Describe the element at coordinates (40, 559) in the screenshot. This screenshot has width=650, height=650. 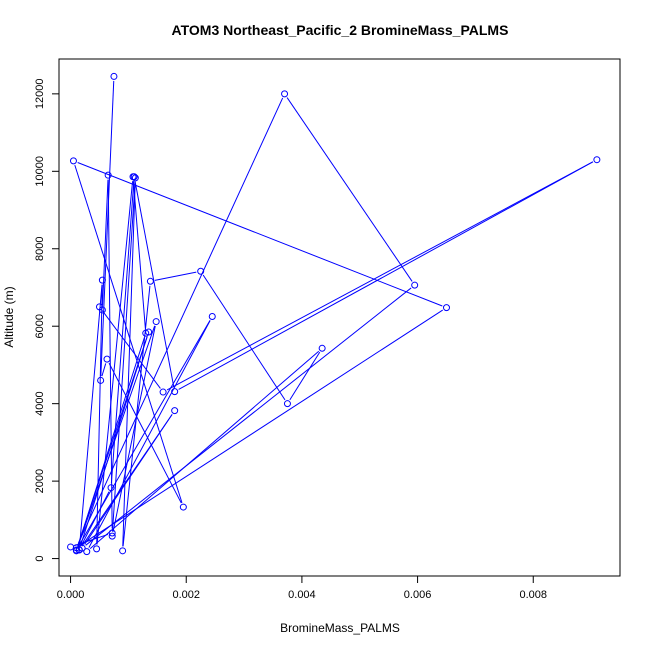
I see `y-tick-label: 0` at that location.